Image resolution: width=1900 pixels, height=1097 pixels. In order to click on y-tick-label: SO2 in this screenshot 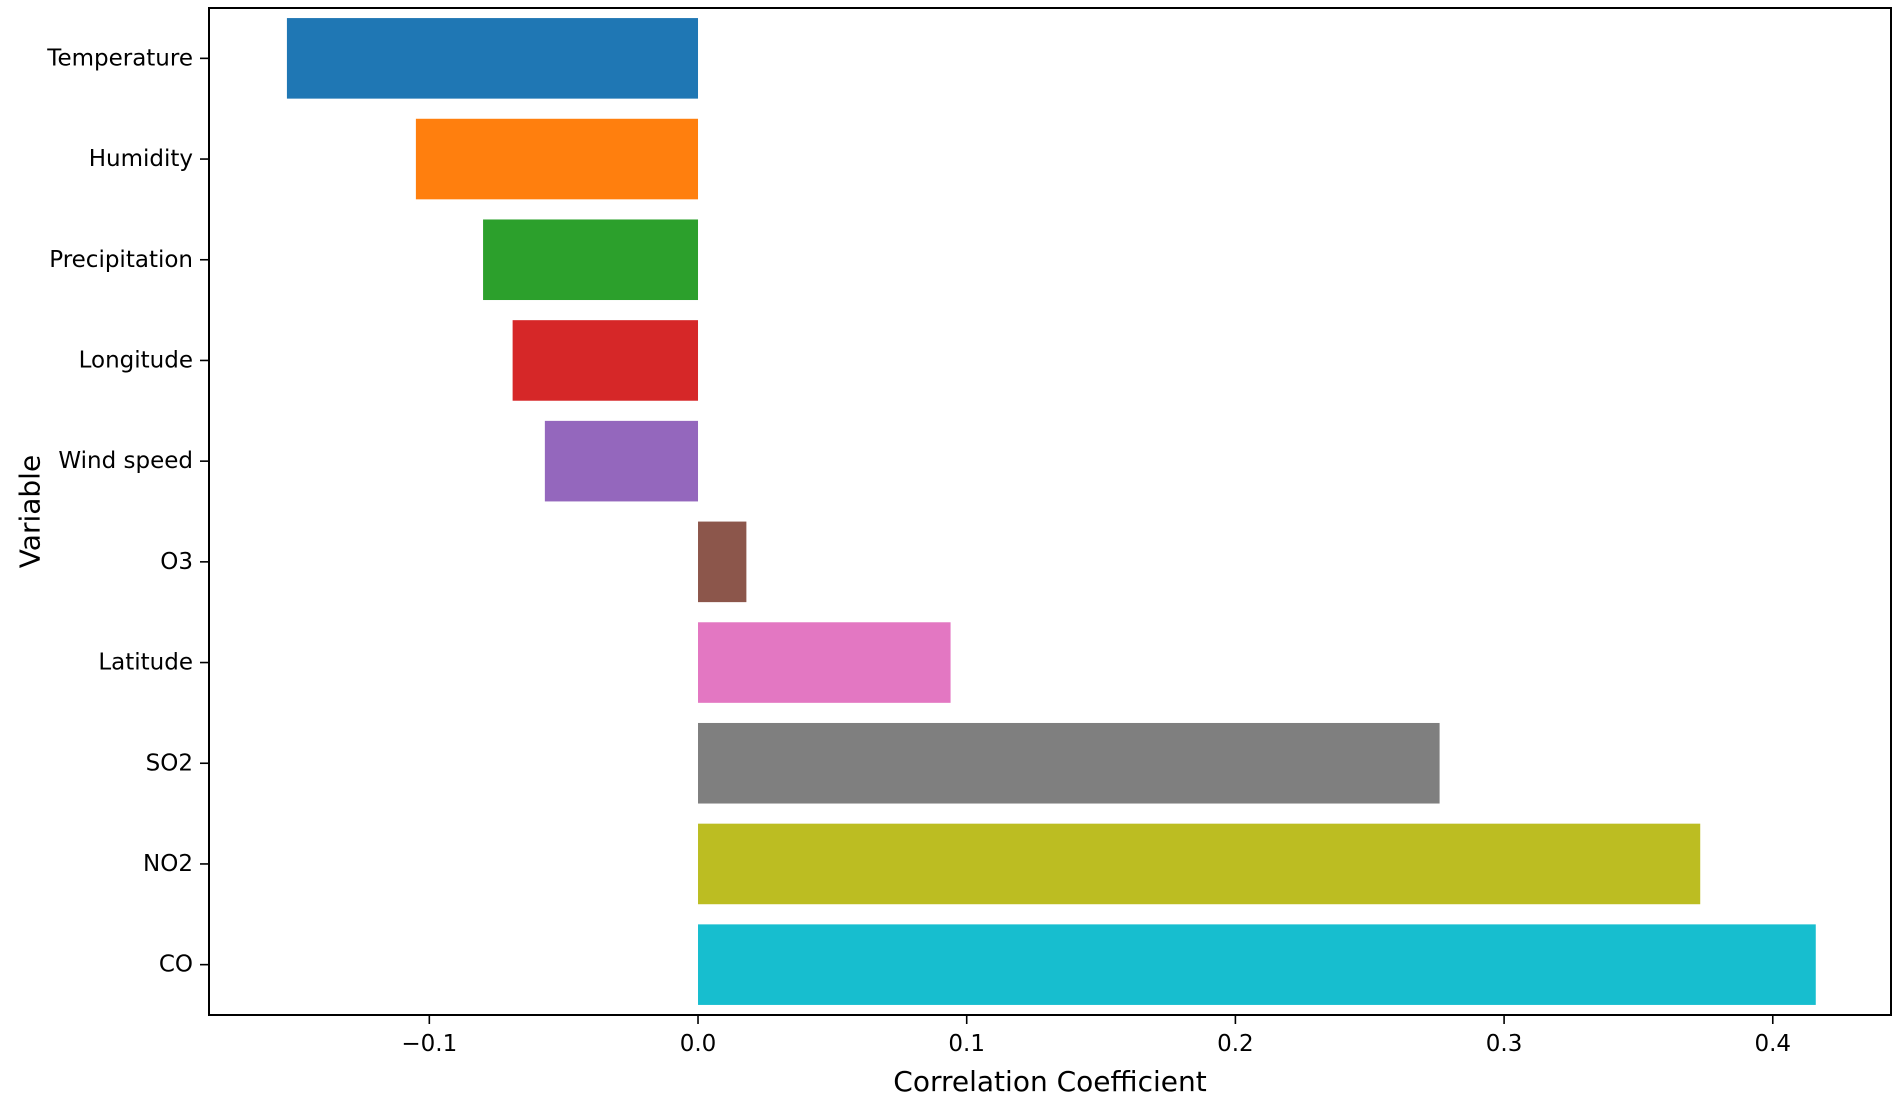, I will do `click(169, 763)`.